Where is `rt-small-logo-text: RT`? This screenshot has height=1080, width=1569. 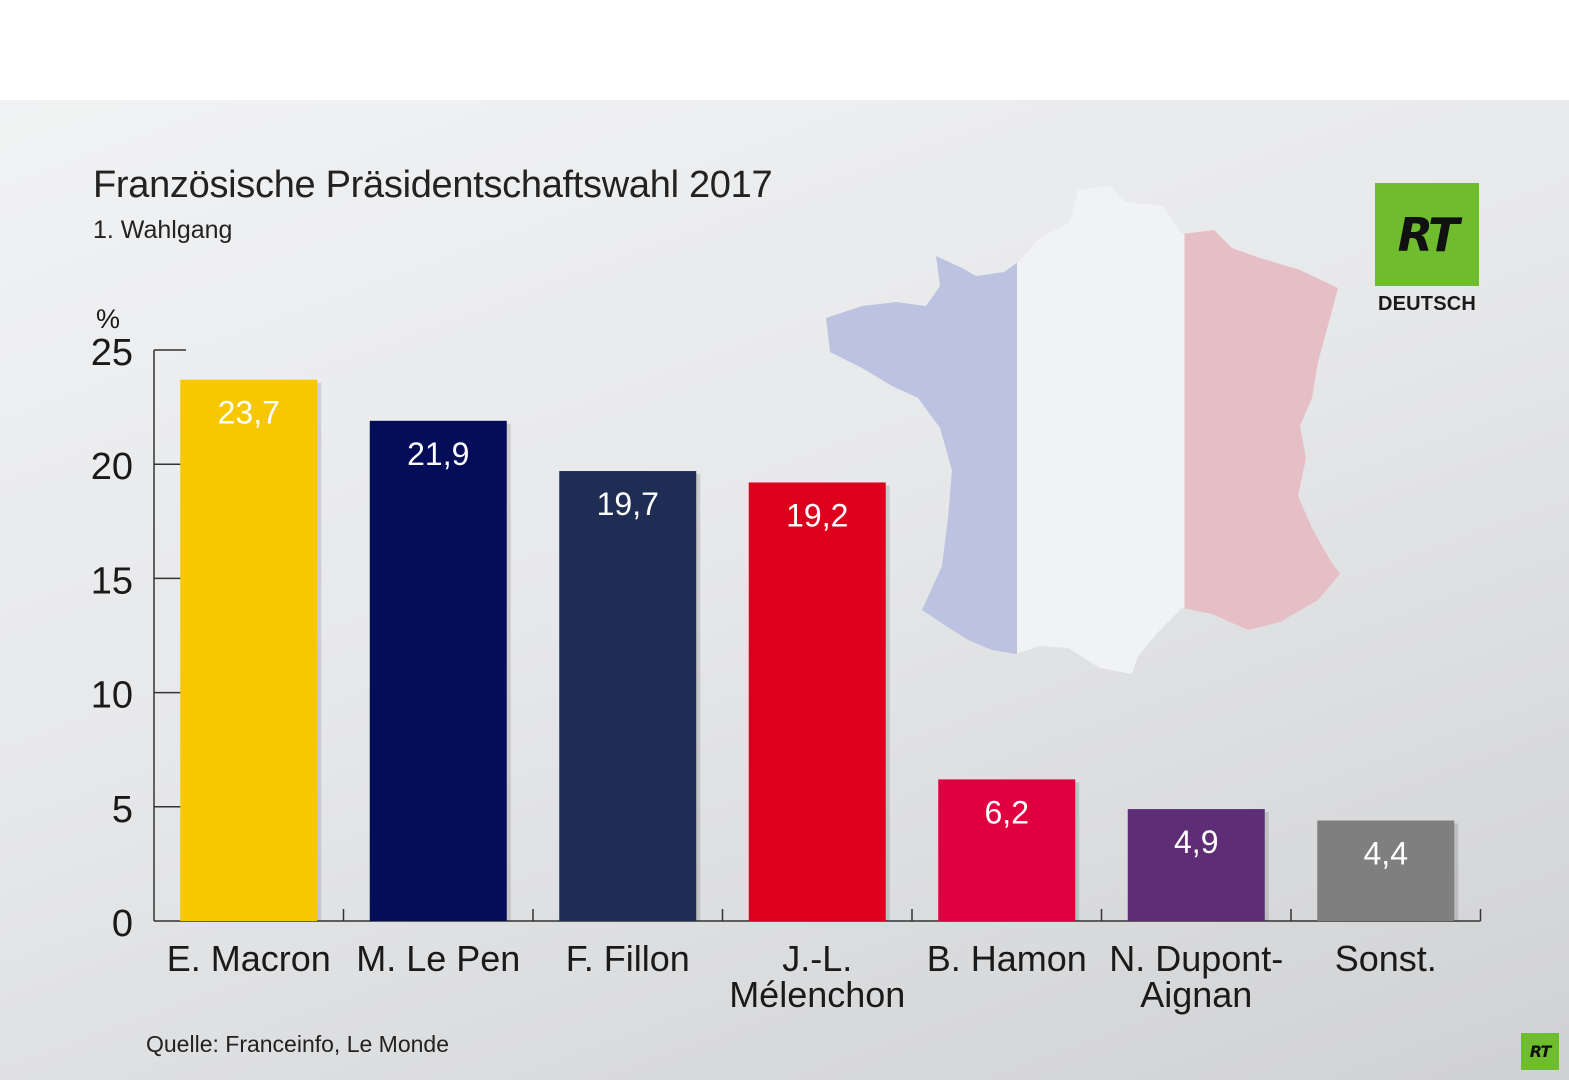 rt-small-logo-text: RT is located at coordinates (1540, 1051).